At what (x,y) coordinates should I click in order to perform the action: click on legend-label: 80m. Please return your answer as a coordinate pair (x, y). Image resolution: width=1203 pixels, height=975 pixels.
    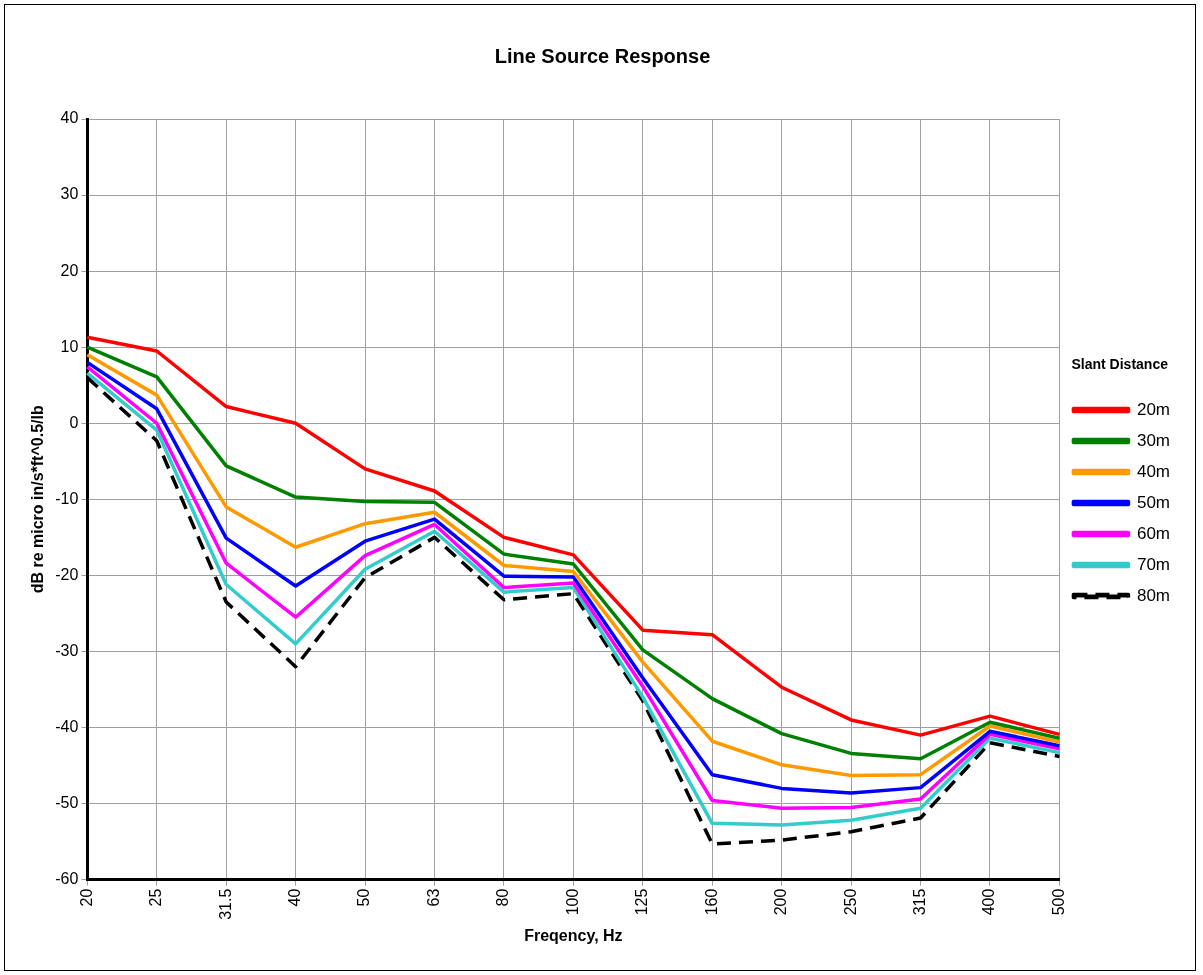
    Looking at the image, I should click on (1153, 595).